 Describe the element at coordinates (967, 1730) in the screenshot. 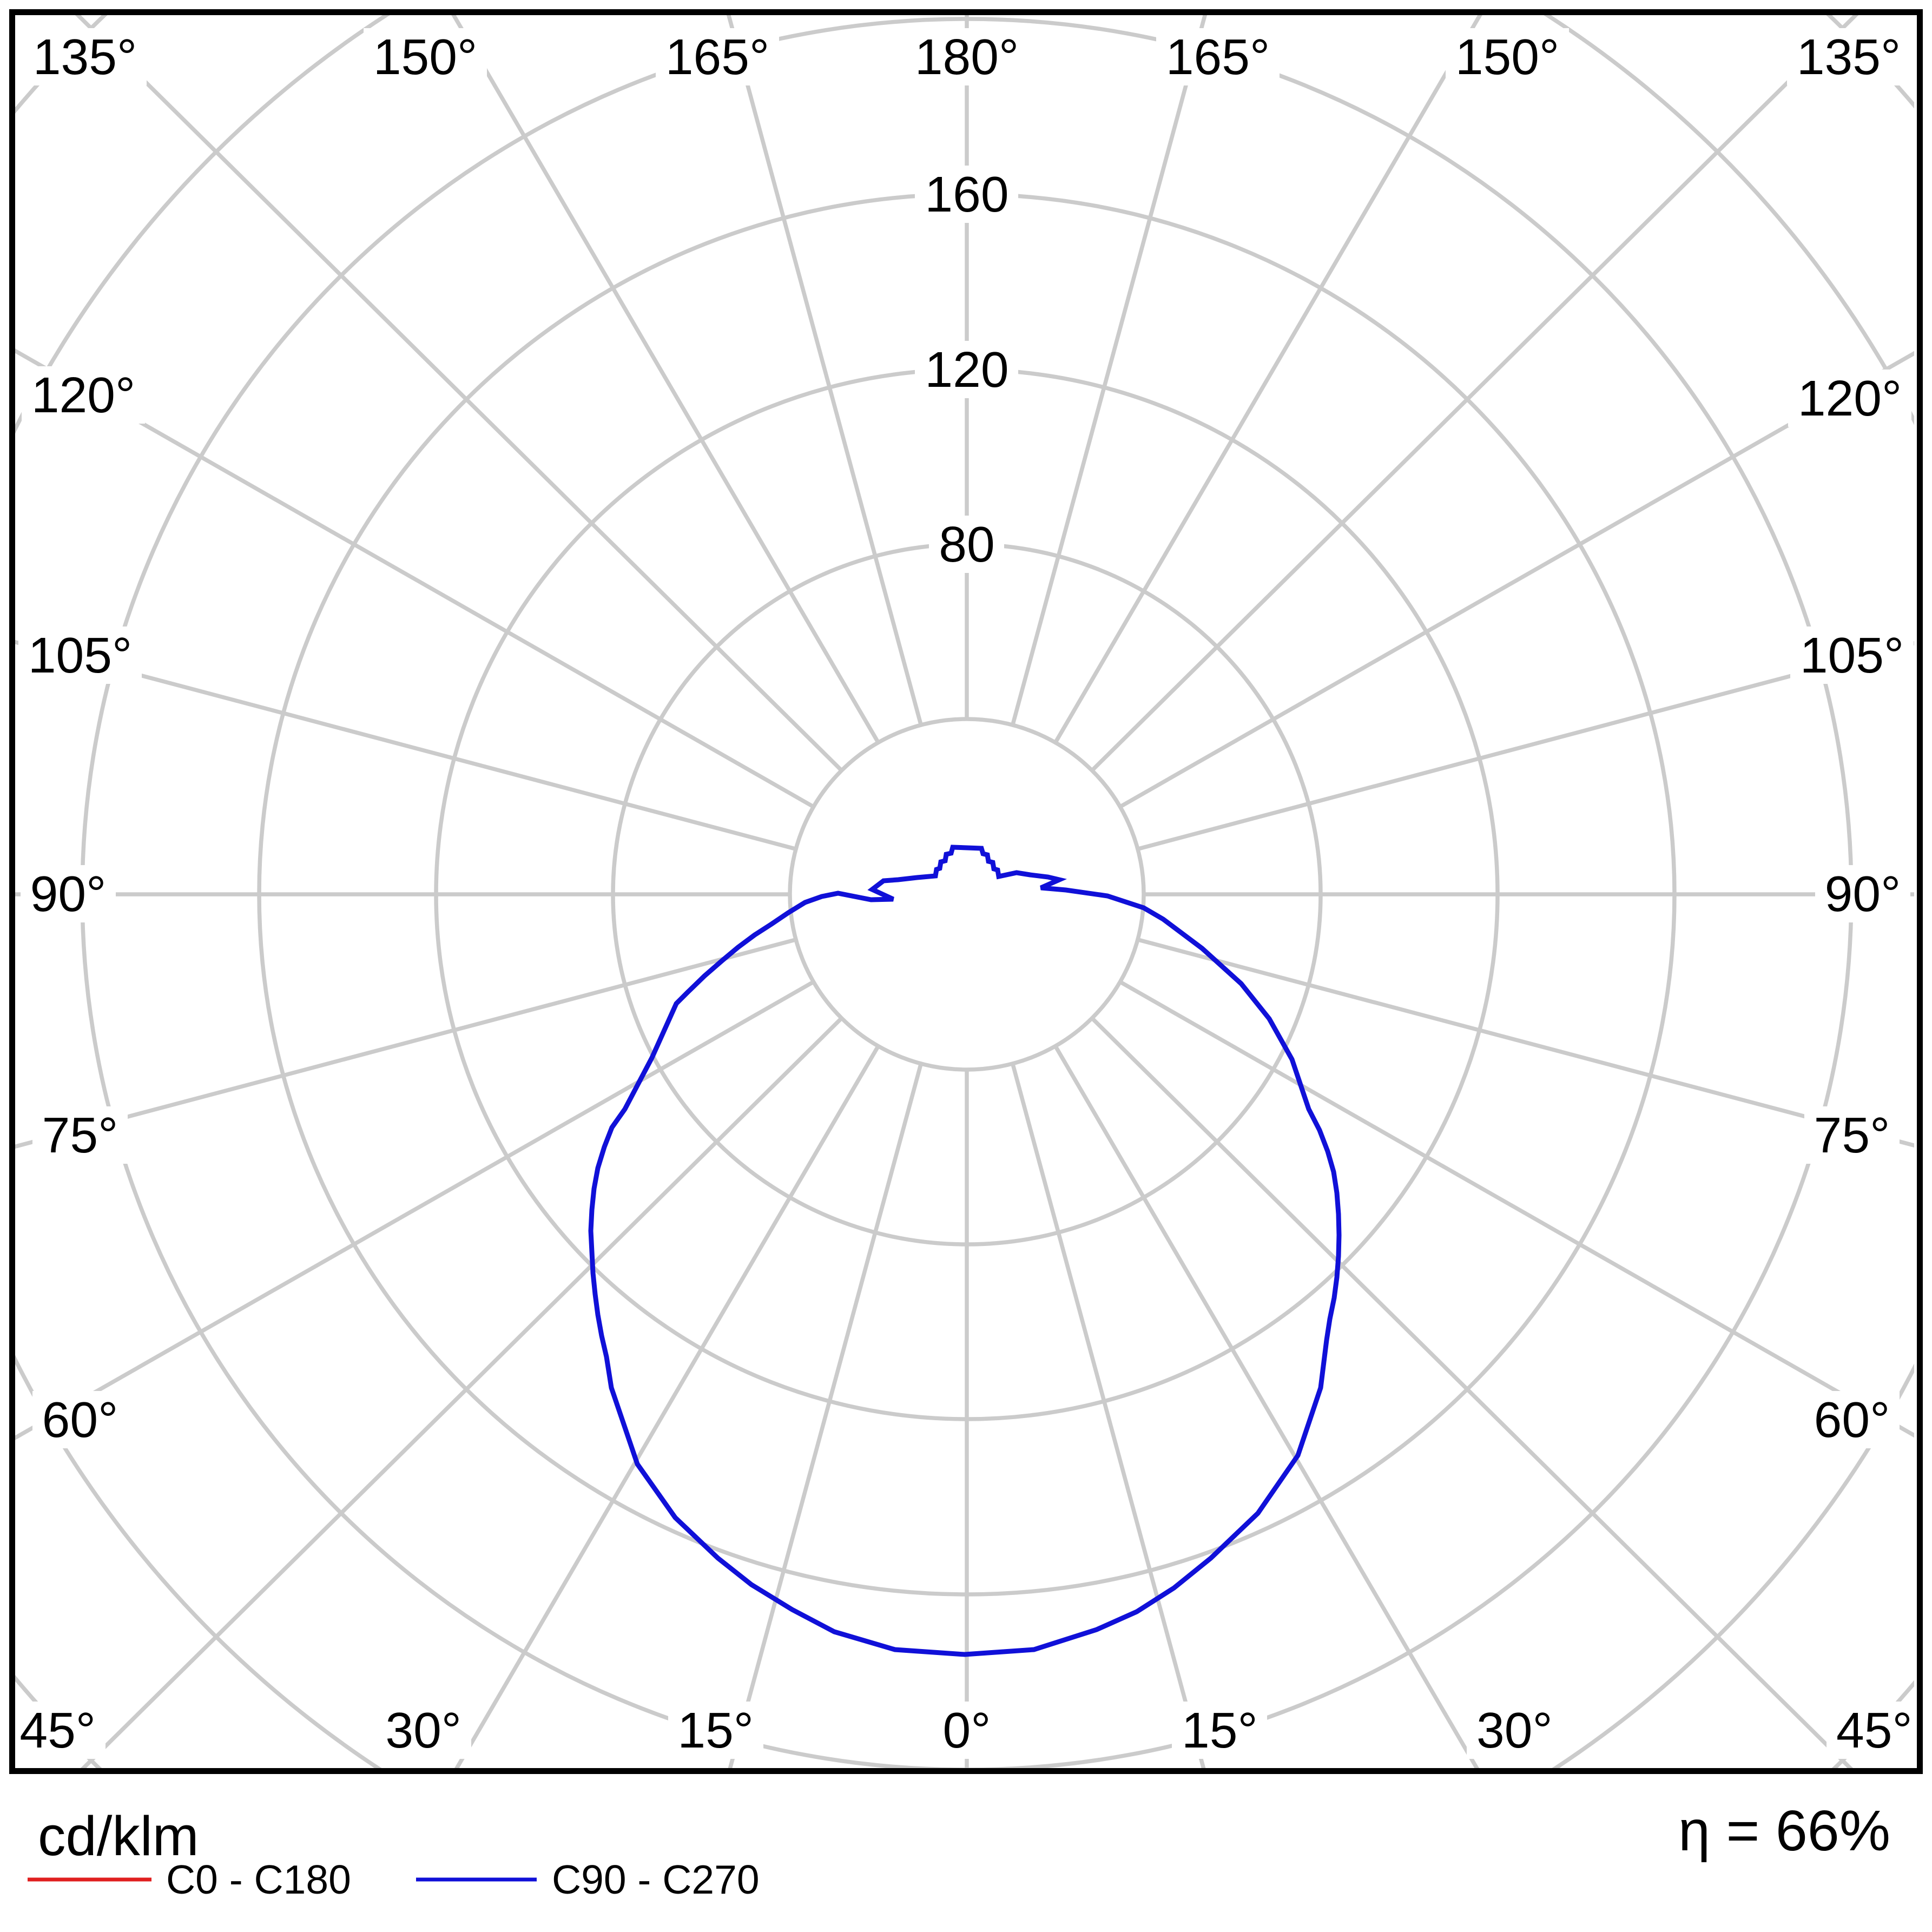

I see `svg-text: 0°` at that location.